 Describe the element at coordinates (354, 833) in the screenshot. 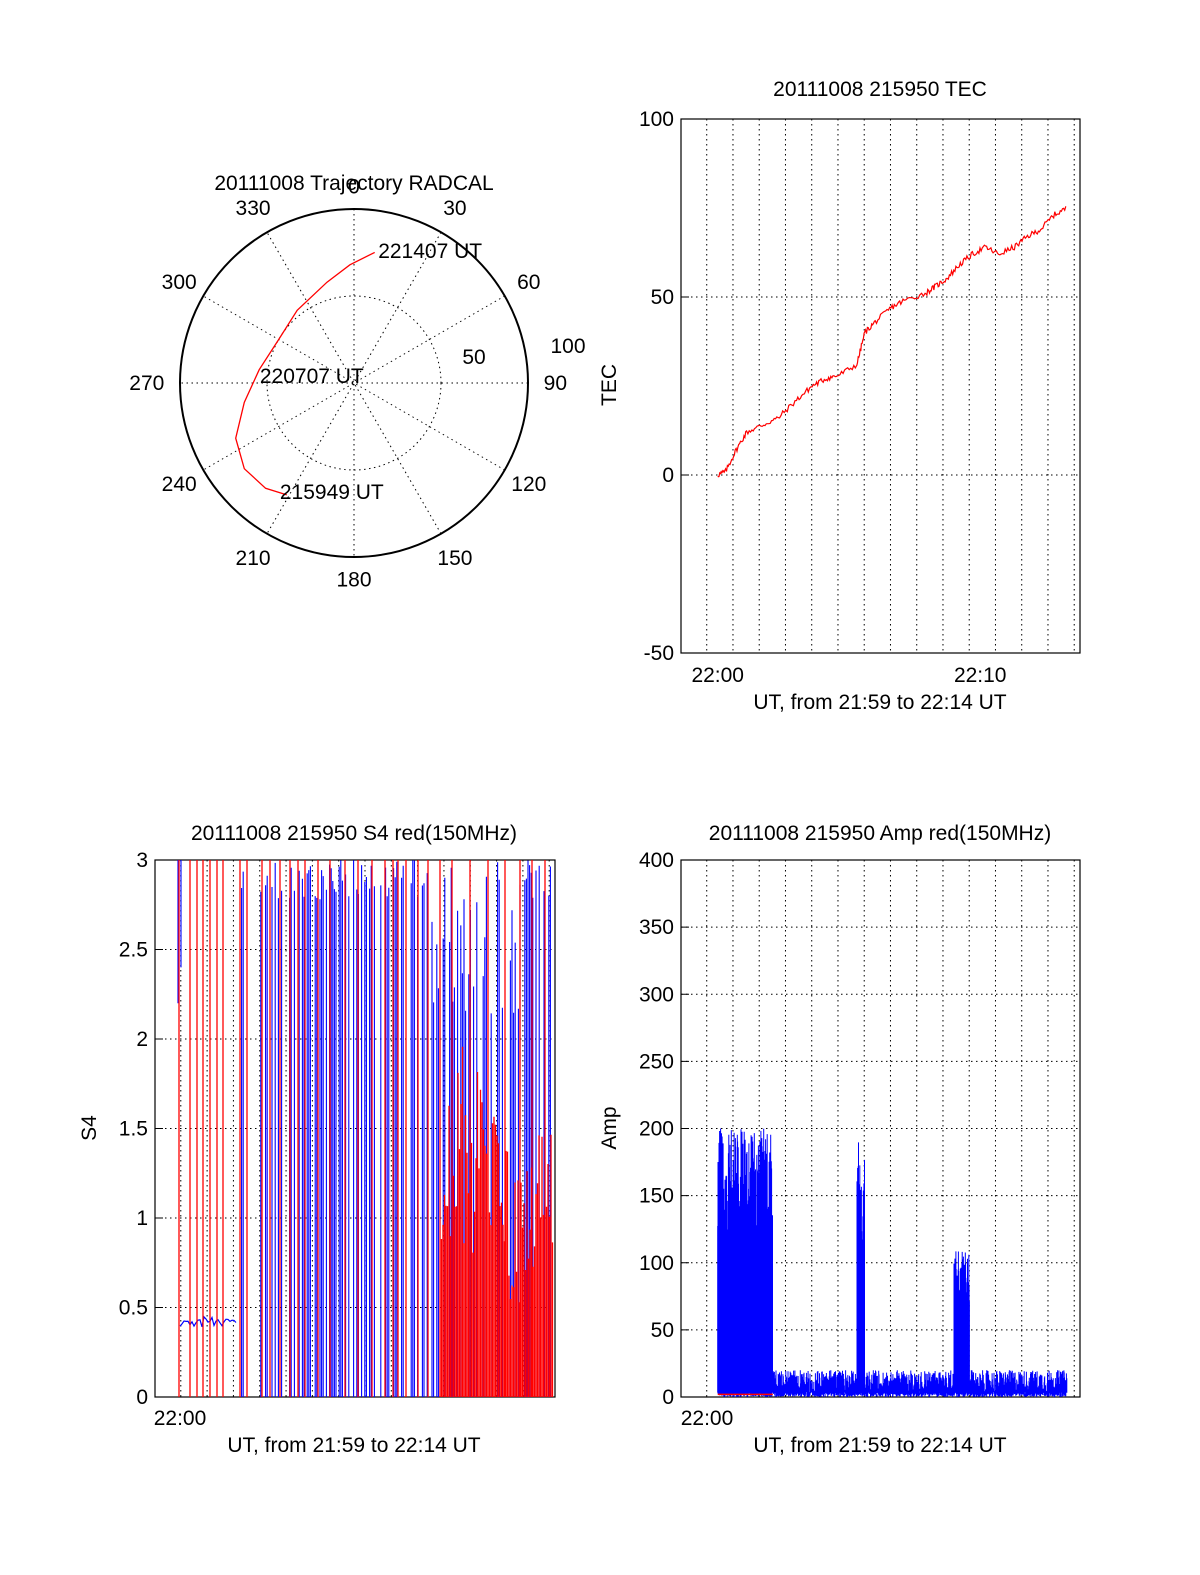

I see `s4-title: 20111008 215950 S4 red(150MHz)` at that location.